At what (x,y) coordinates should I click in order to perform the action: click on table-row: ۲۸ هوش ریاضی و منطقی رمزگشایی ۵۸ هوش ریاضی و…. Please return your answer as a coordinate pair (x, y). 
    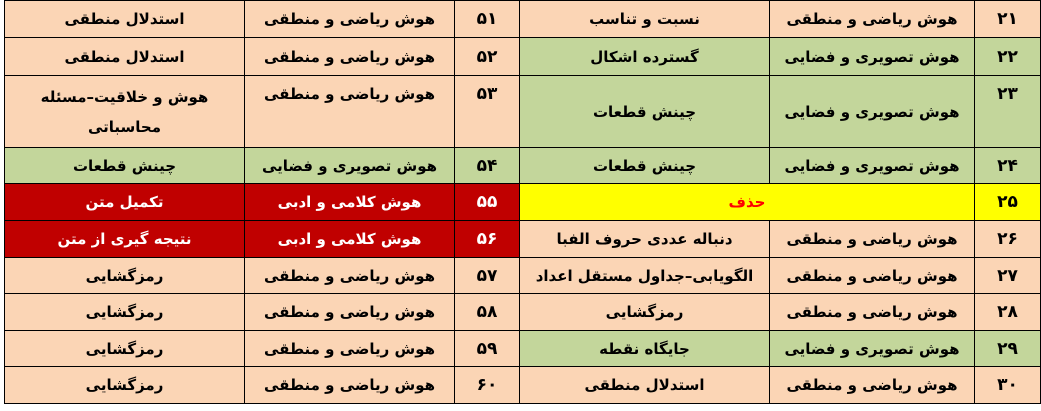
    Looking at the image, I should click on (522, 312).